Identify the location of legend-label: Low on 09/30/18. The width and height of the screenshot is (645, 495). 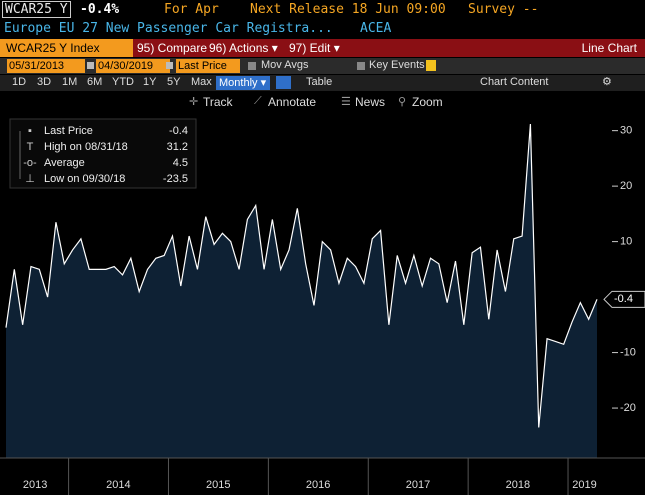
(84, 179).